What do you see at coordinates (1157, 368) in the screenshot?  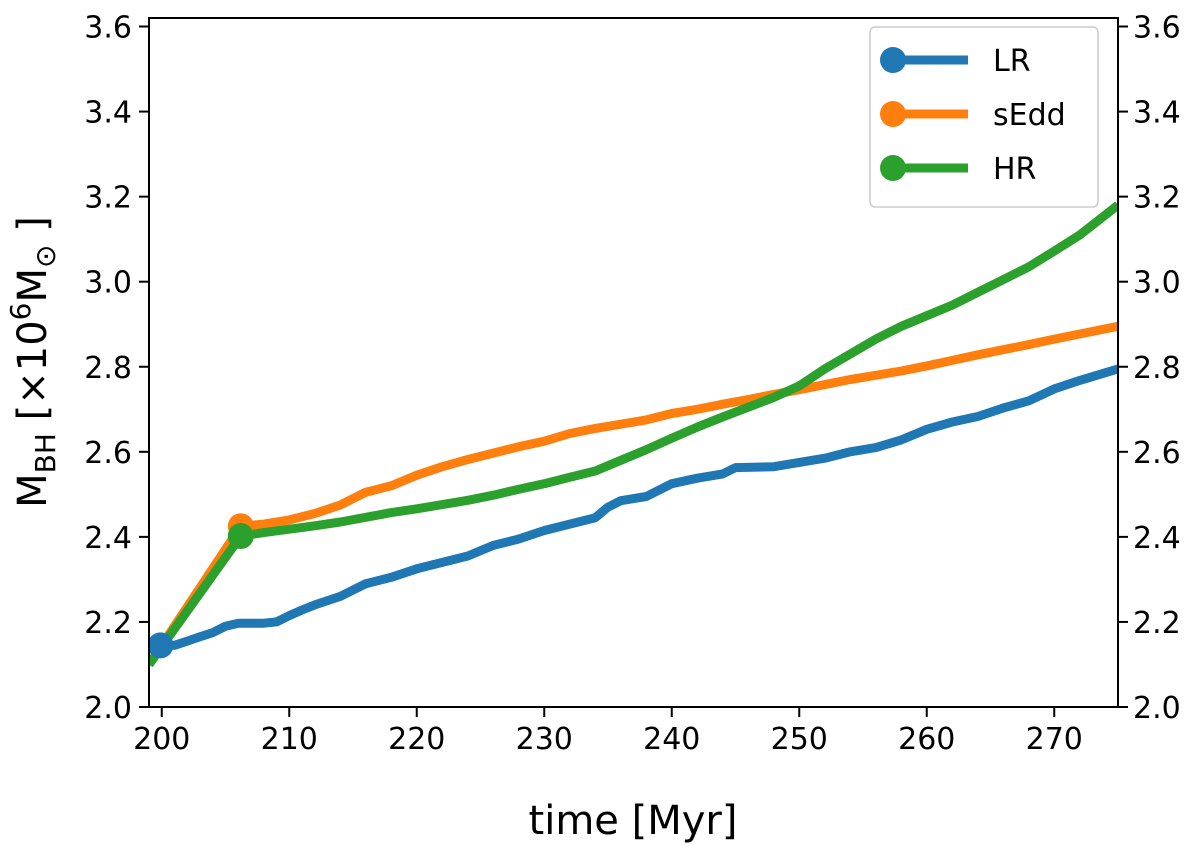 I see `y-tick-label-right: 2.8` at bounding box center [1157, 368].